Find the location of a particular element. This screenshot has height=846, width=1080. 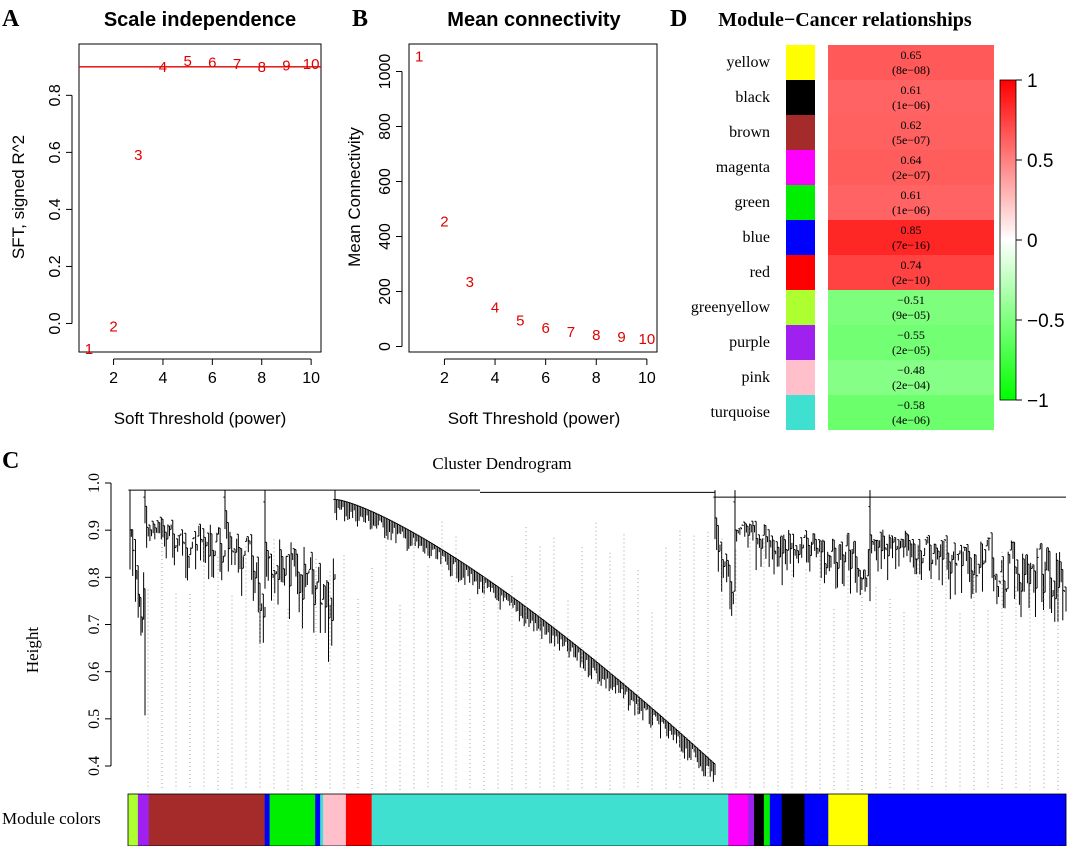

p-value: (1e−06) is located at coordinates (911, 105).